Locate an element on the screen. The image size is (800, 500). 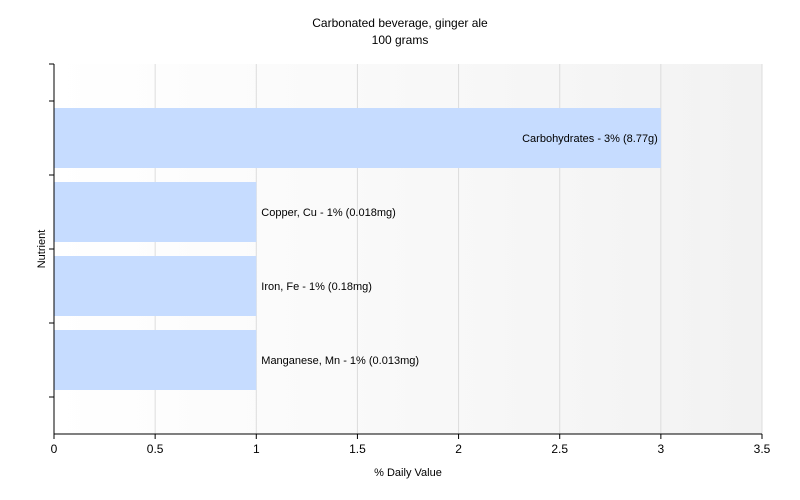
chart-subtitle: 100 grams is located at coordinates (400, 40).